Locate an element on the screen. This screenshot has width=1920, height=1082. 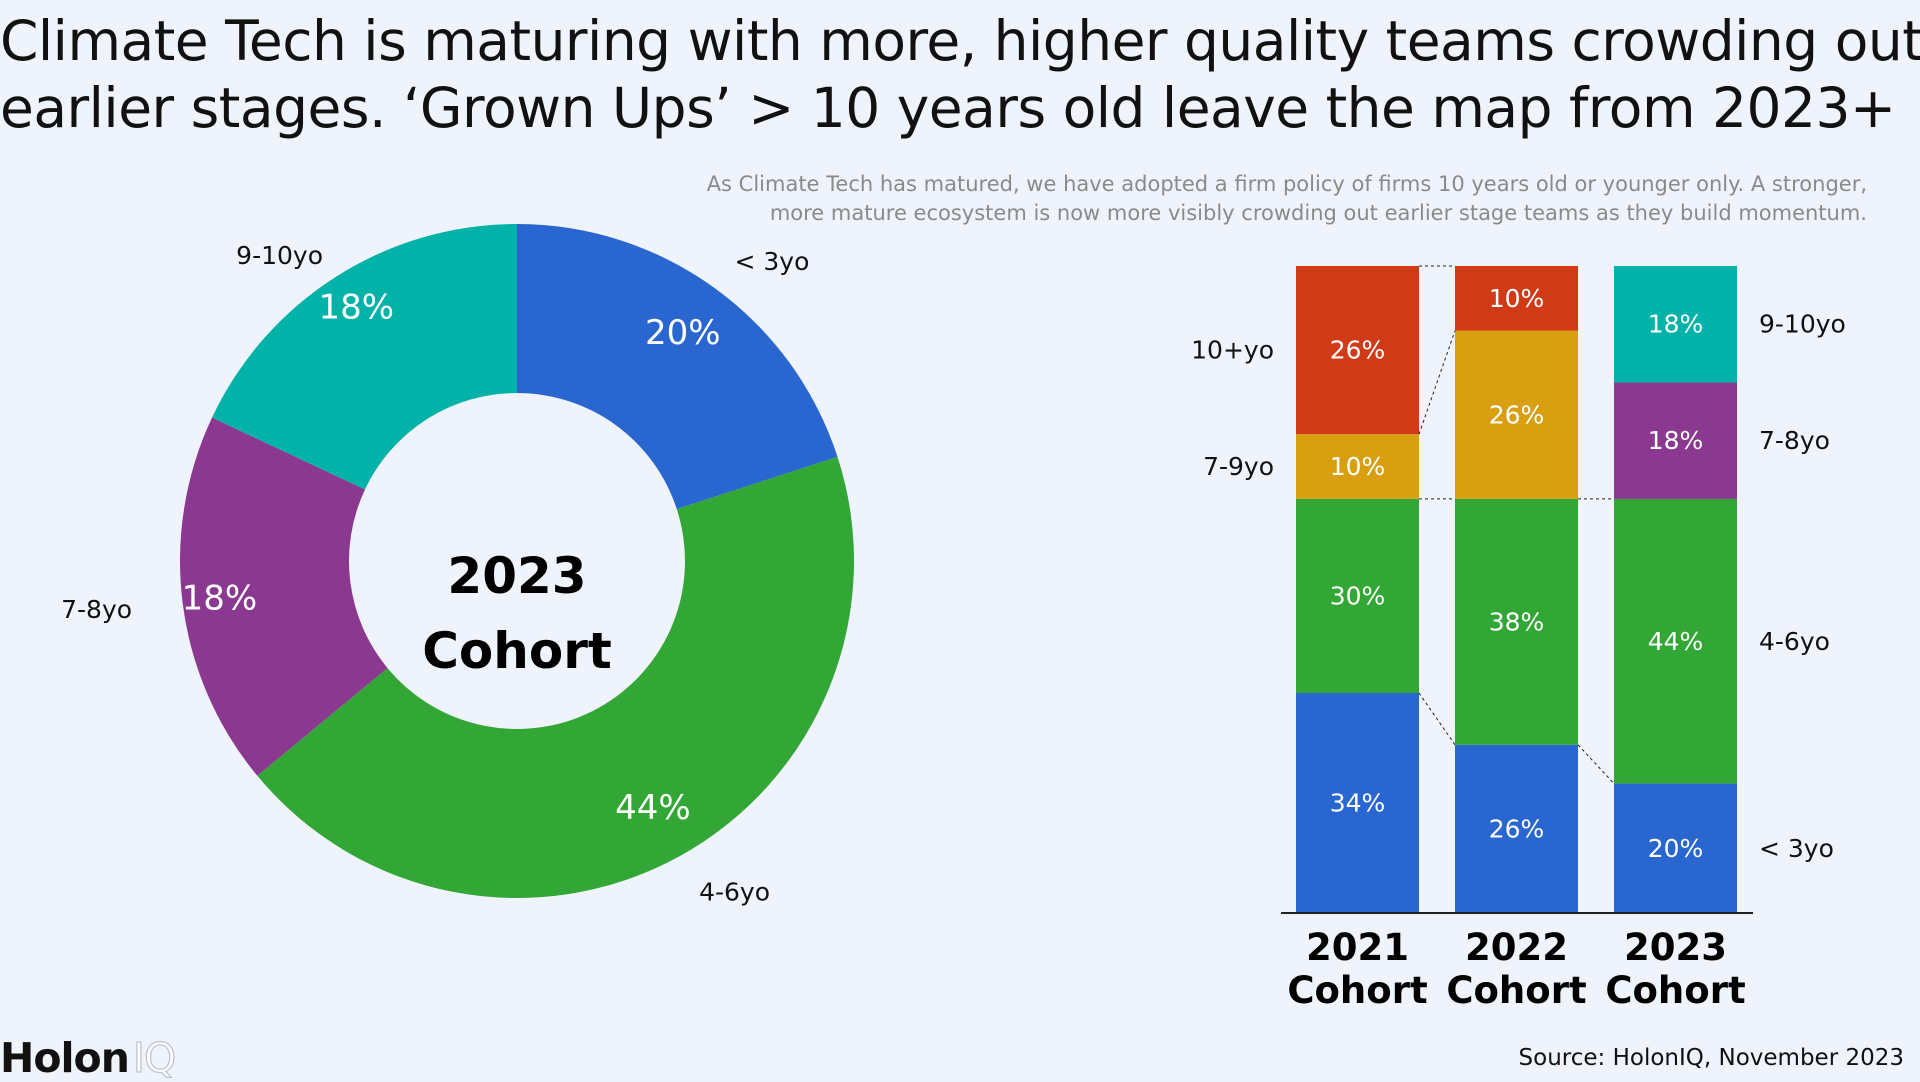
bar-value-label: 38% is located at coordinates (1517, 621).